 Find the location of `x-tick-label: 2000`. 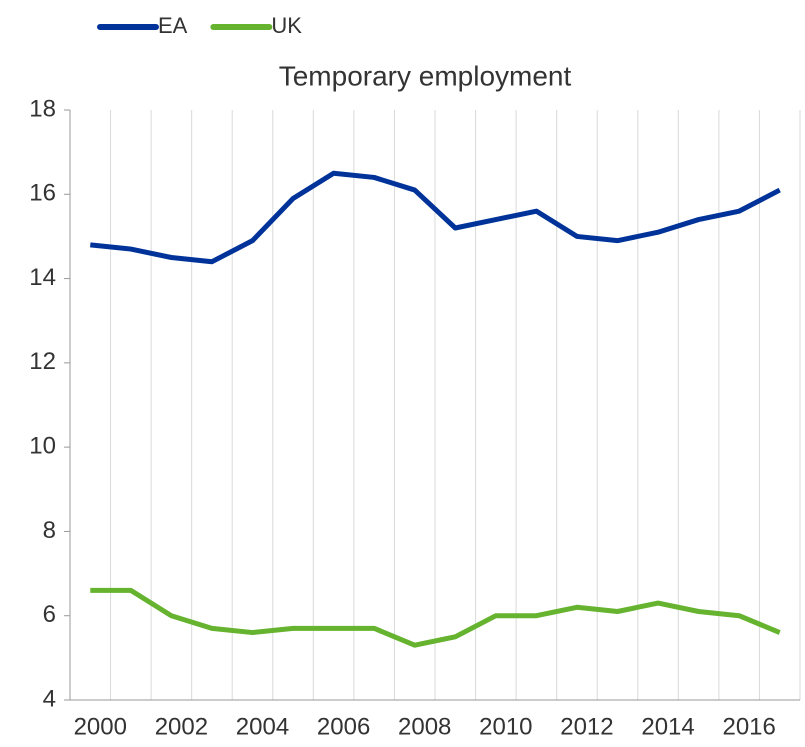

x-tick-label: 2000 is located at coordinates (100, 726).